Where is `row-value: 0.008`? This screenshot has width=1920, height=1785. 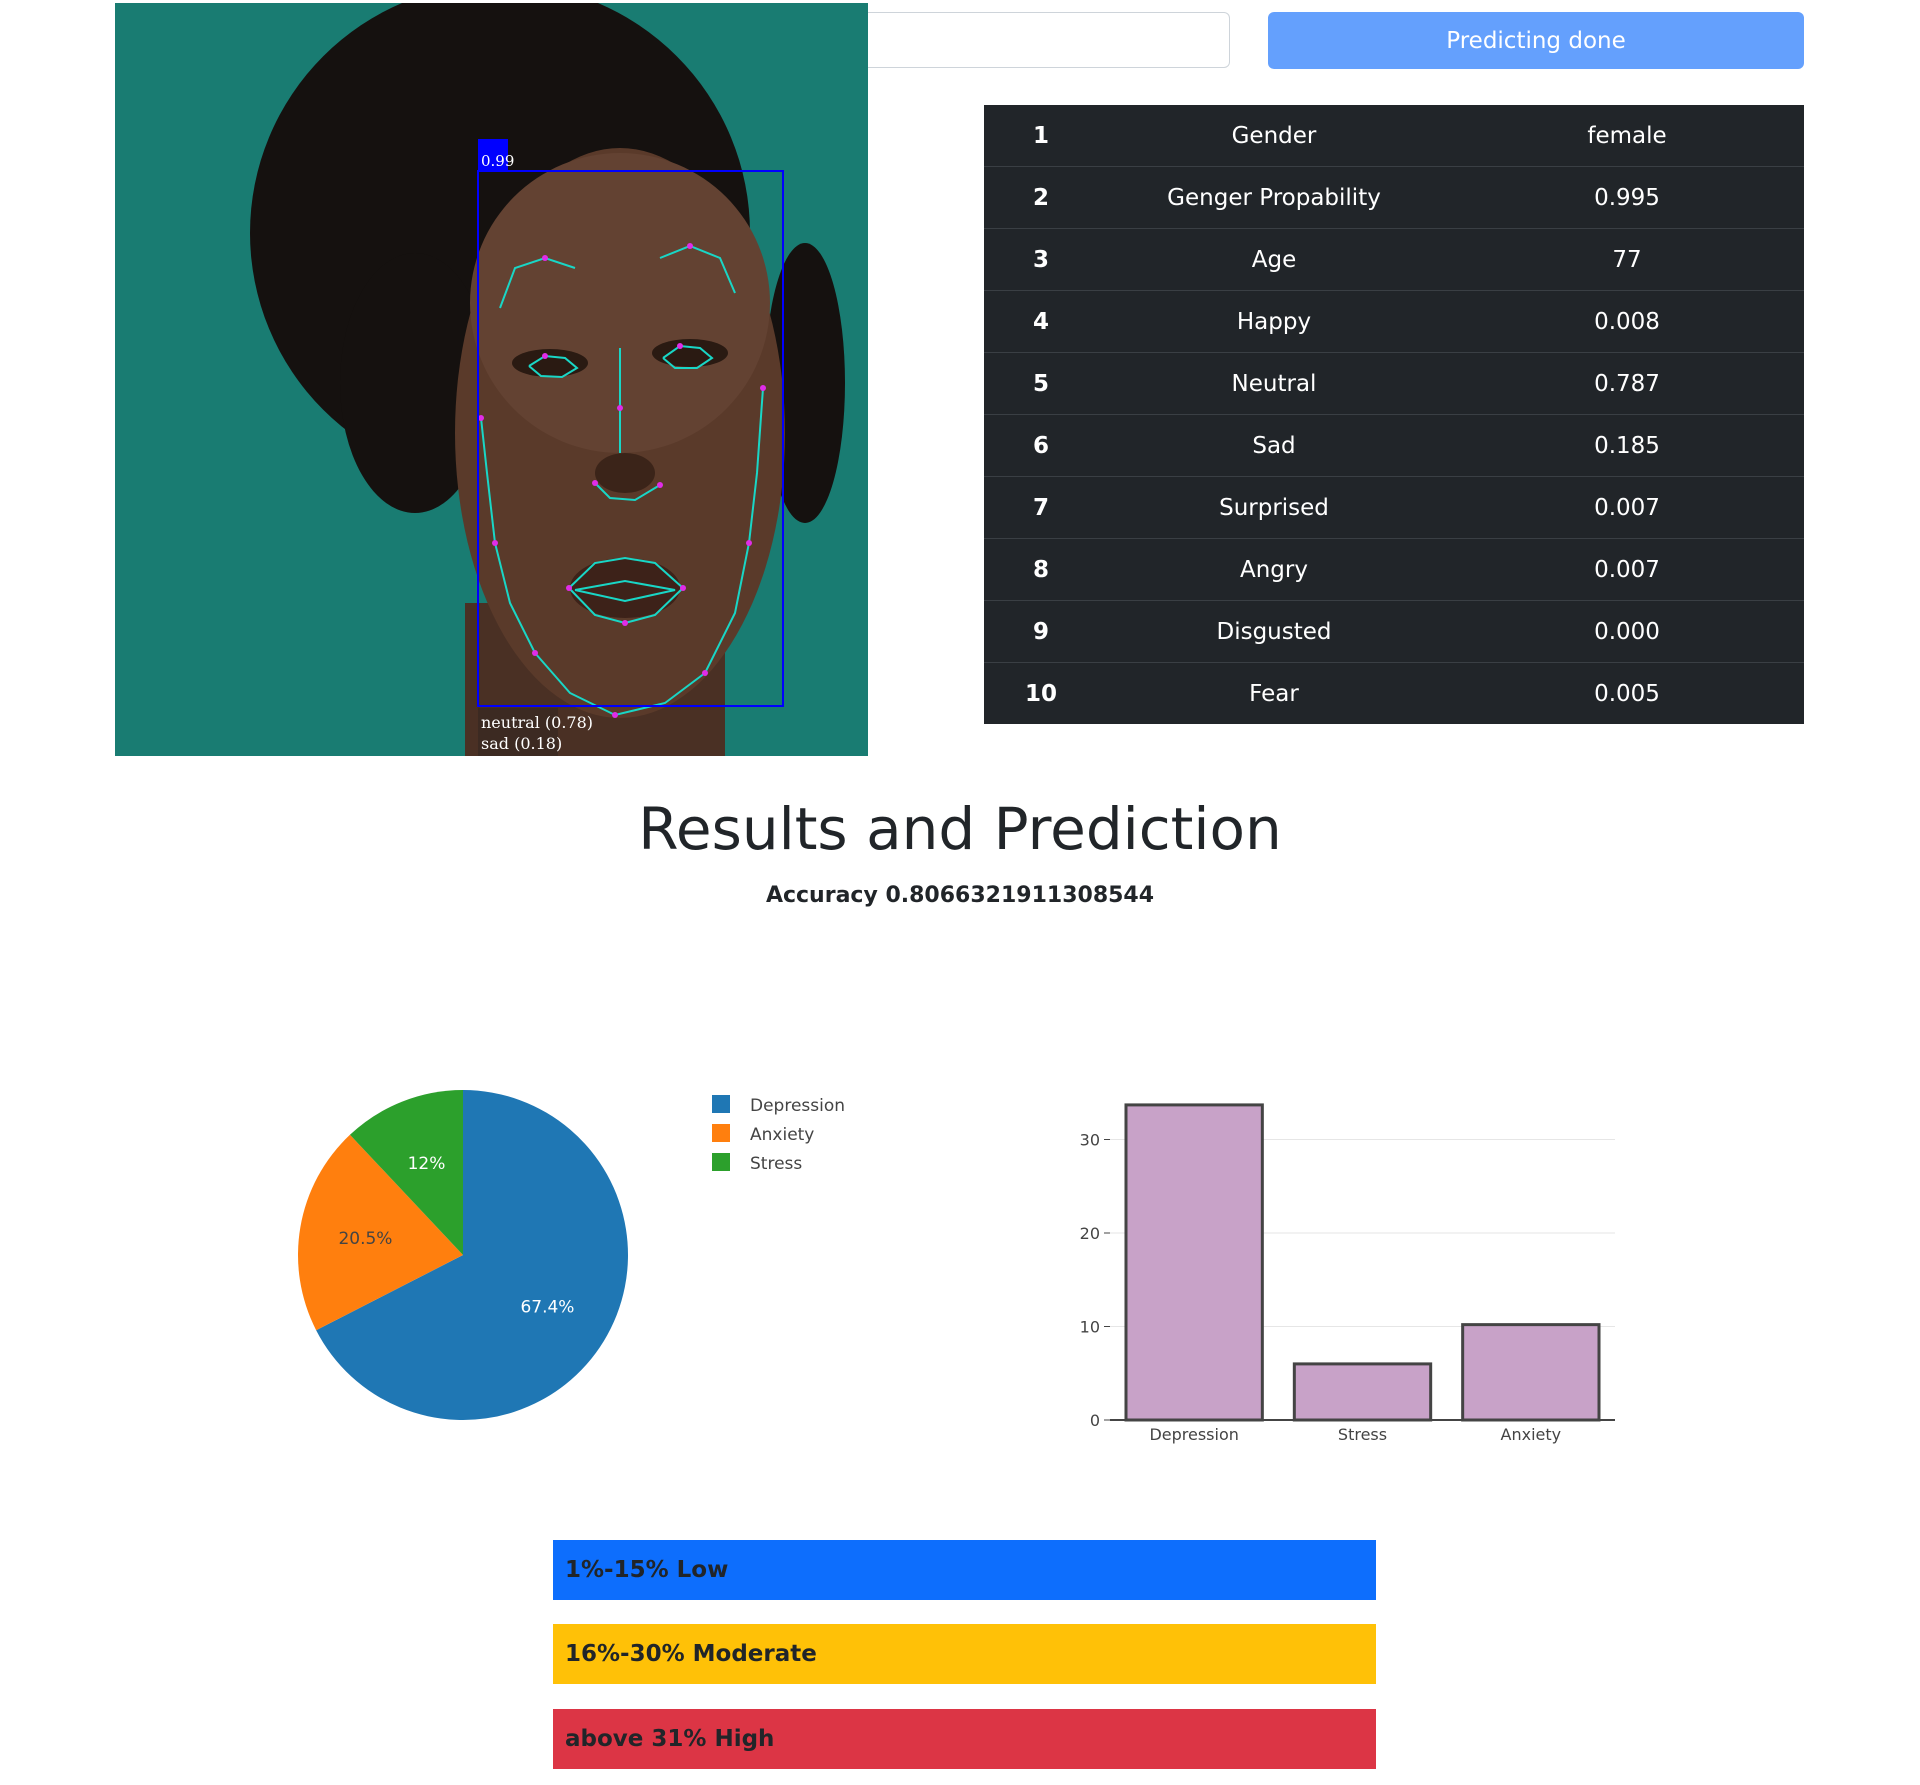 row-value: 0.008 is located at coordinates (1627, 321).